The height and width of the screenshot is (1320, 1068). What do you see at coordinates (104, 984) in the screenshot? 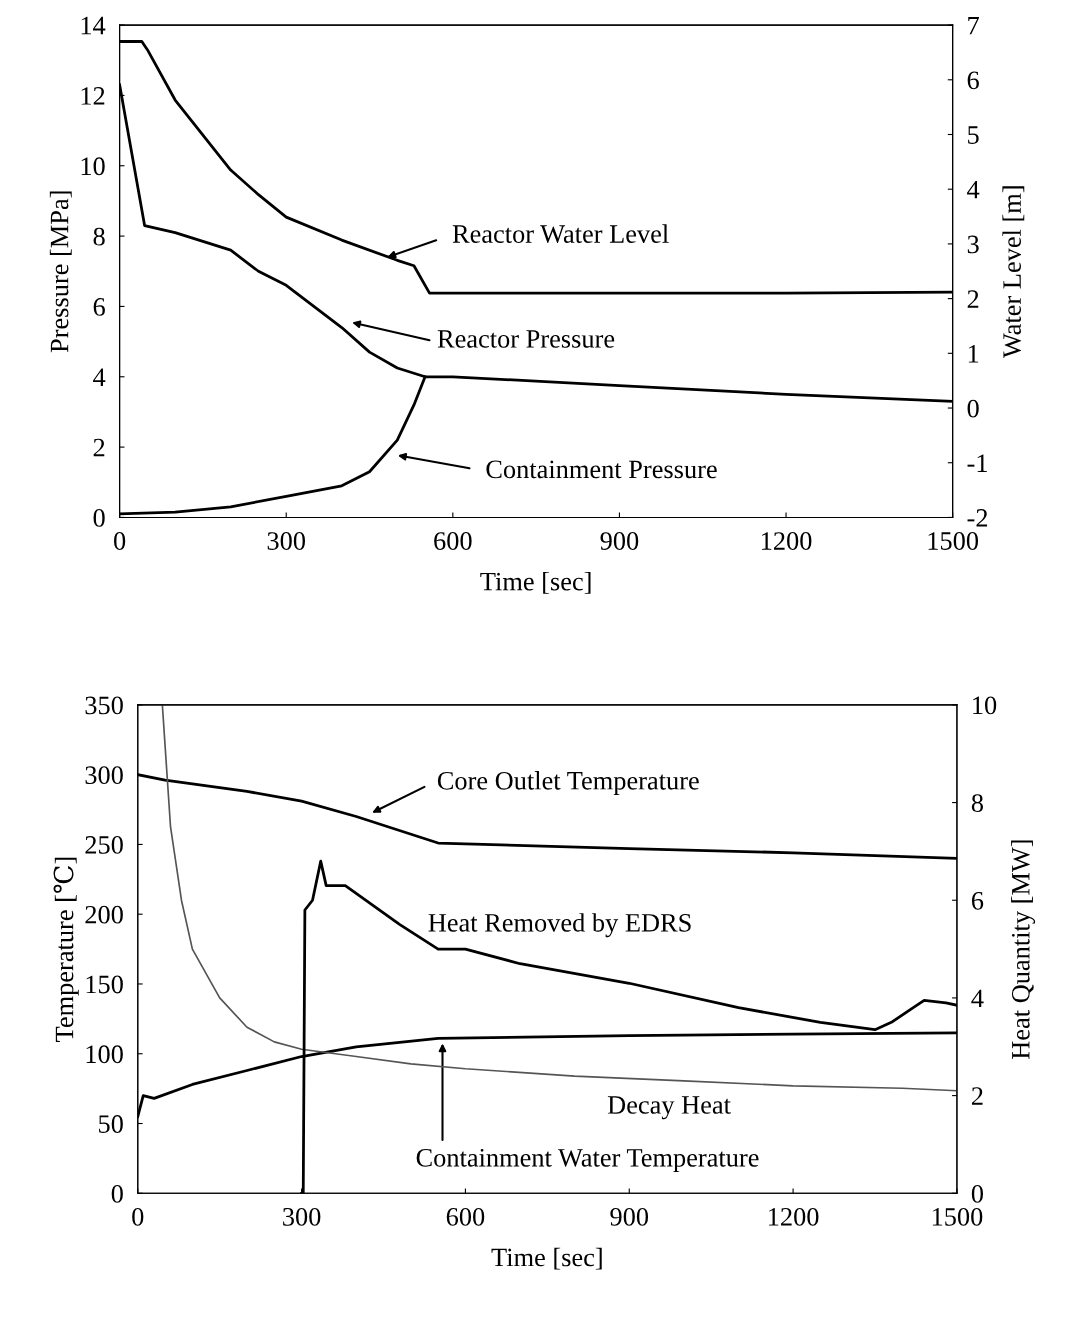
I see `y-tick-label: 150` at bounding box center [104, 984].